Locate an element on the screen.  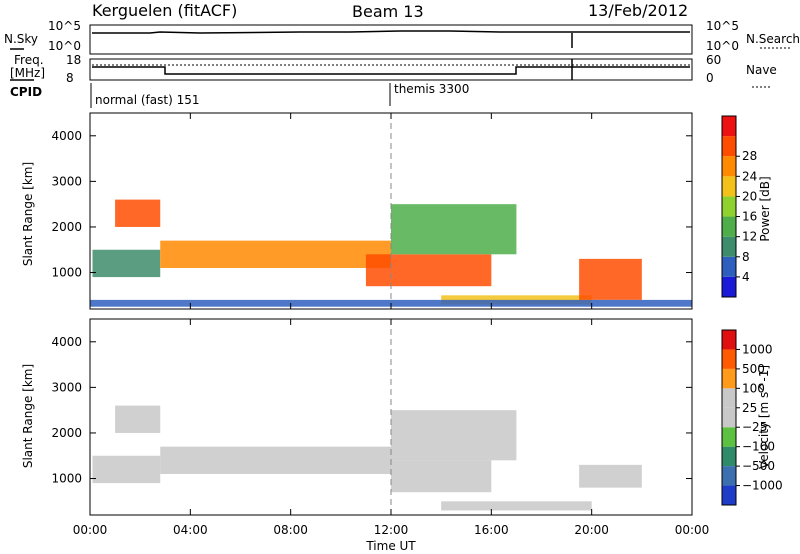
freq-label: Freq. is located at coordinates (29, 60).